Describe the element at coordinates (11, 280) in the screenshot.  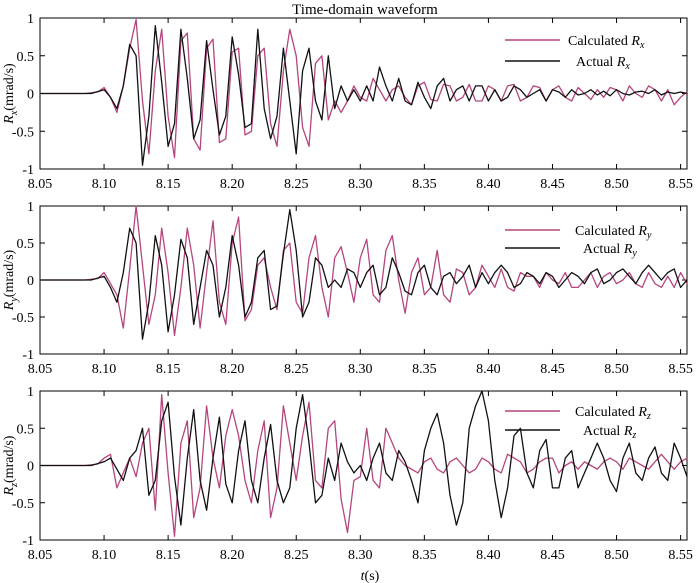
I see `y-axis-label: Ry(mrad/s)` at that location.